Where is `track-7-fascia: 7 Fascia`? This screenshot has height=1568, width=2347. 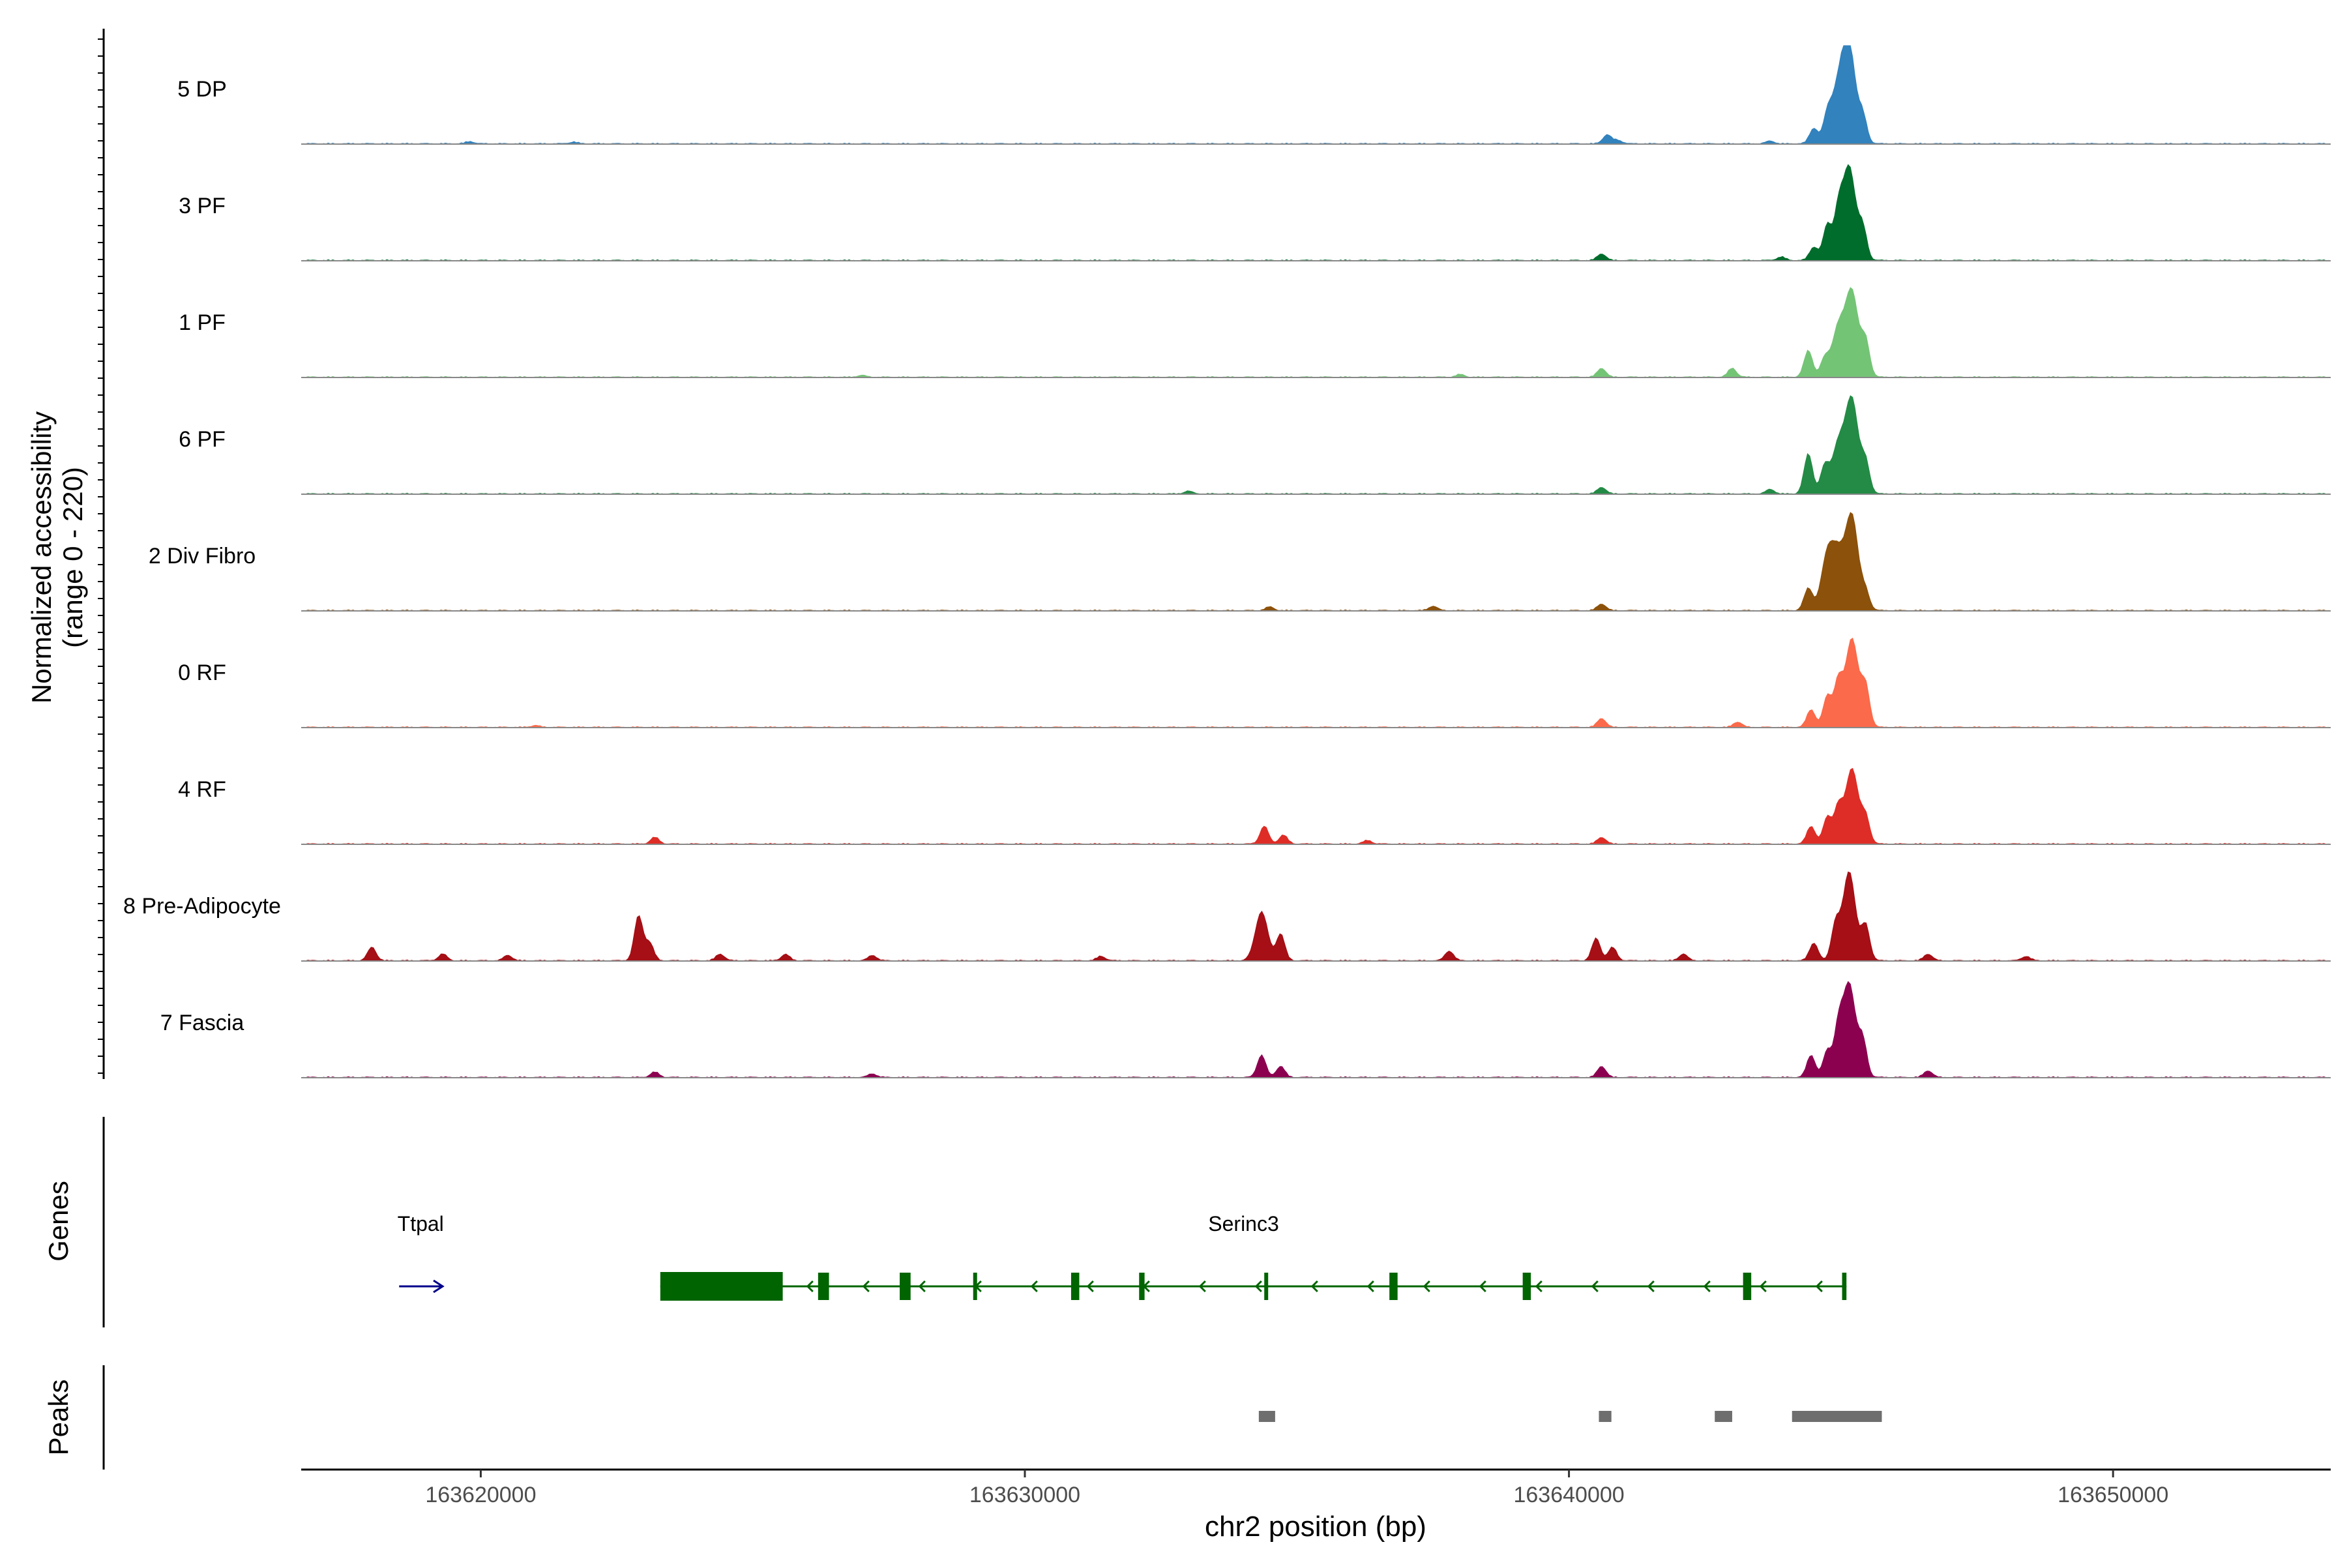 track-7-fascia: 7 Fascia is located at coordinates (1245, 1029).